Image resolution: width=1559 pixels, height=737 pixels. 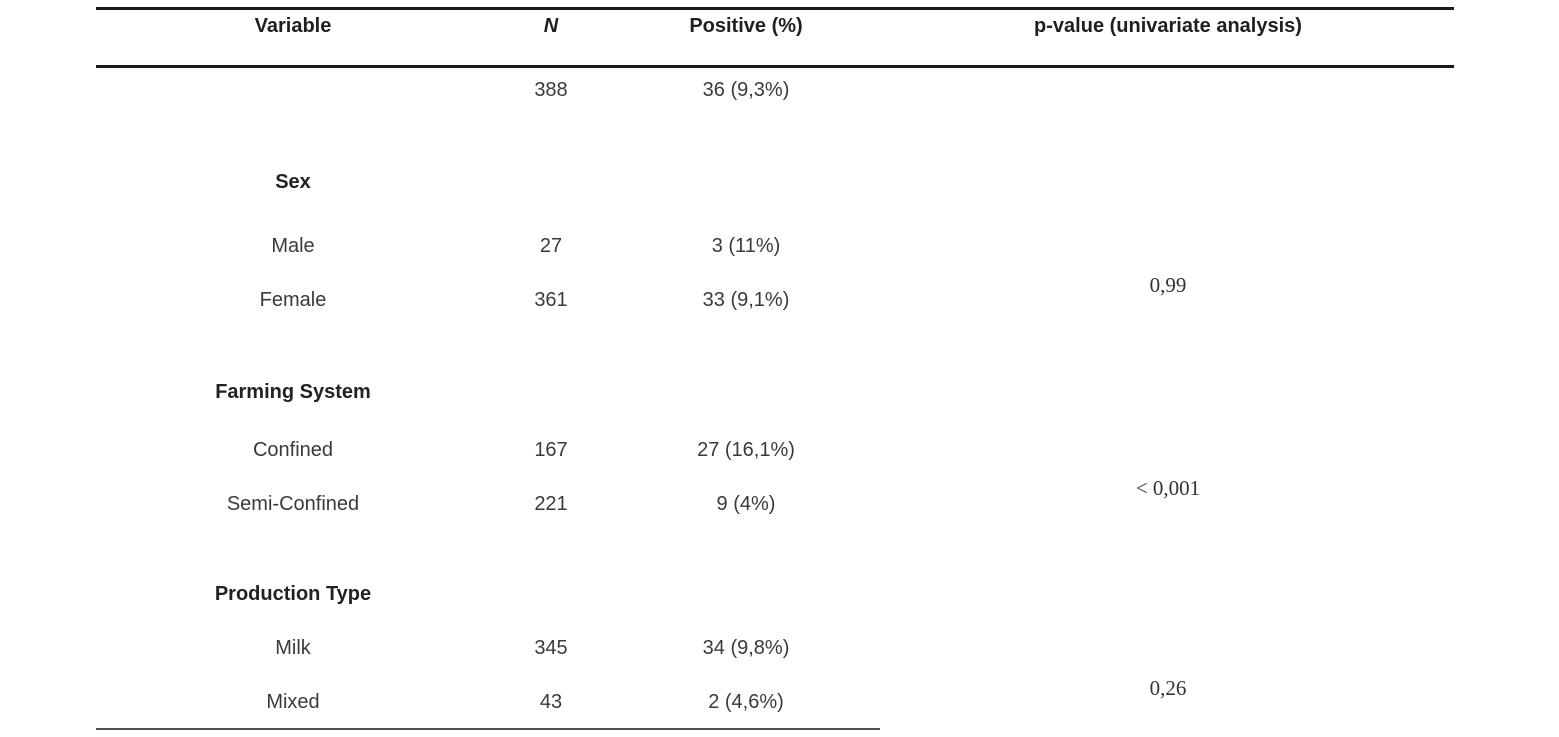 What do you see at coordinates (293, 450) in the screenshot?
I see `row-label: Confined` at bounding box center [293, 450].